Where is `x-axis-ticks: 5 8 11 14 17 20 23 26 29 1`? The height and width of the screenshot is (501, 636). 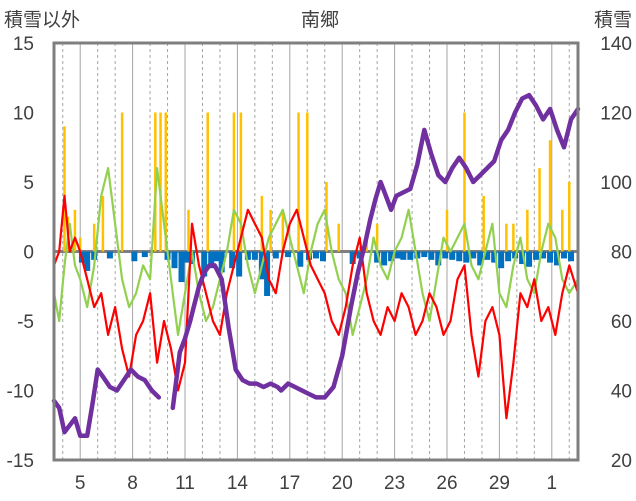
x-axis-ticks: 5 8 11 14 17 20 23 26 29 1 is located at coordinates (316, 483).